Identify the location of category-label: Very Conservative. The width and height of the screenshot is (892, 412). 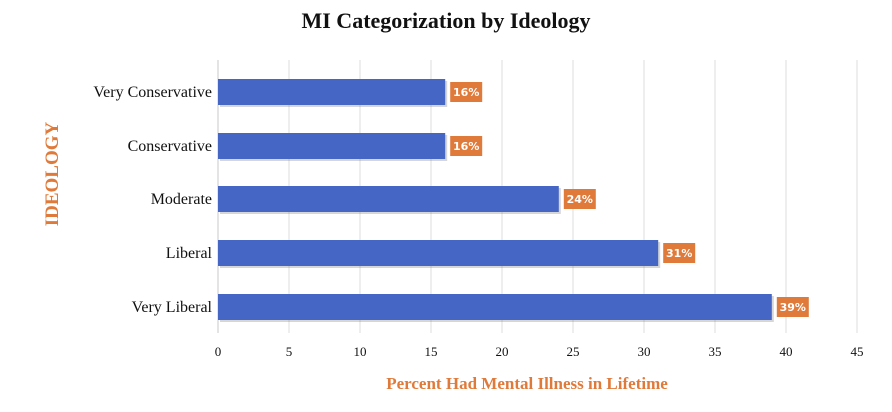
(152, 92).